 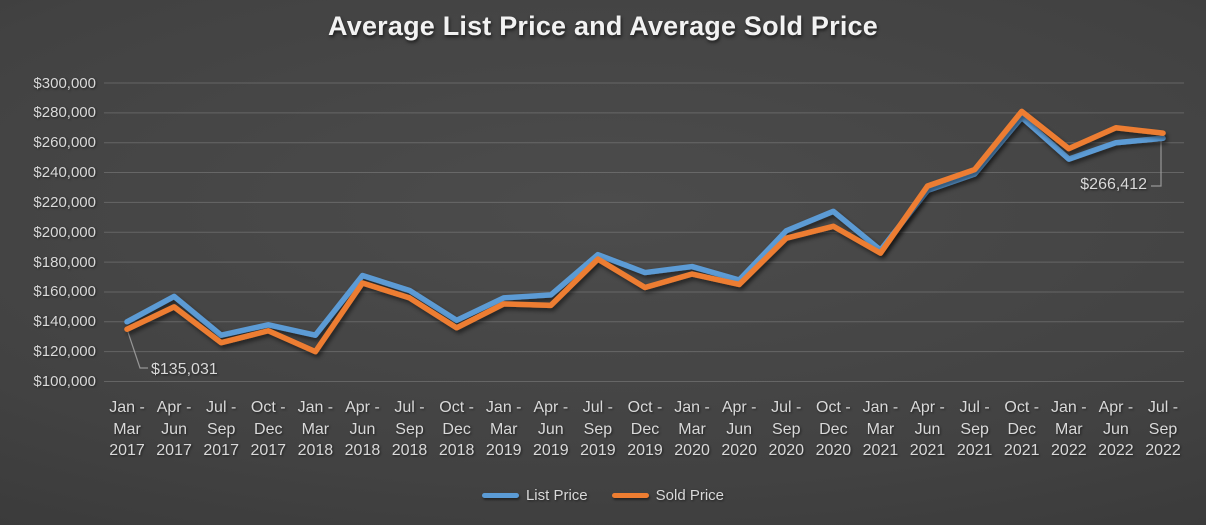 I want to click on x-axis-tick-label: Oct - Dec 2020, so click(x=833, y=429).